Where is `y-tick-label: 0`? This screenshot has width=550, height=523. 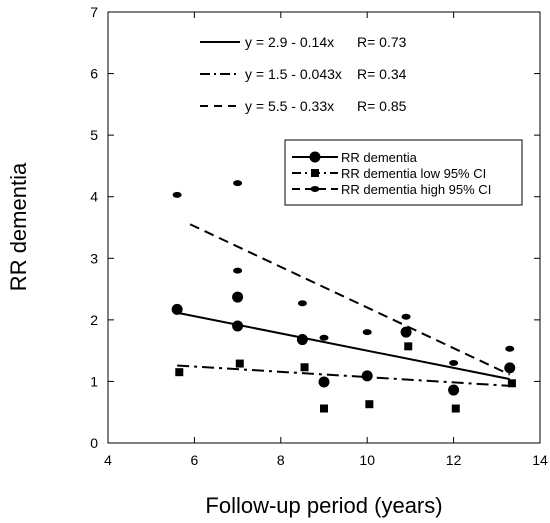
y-tick-label: 0 is located at coordinates (94, 443).